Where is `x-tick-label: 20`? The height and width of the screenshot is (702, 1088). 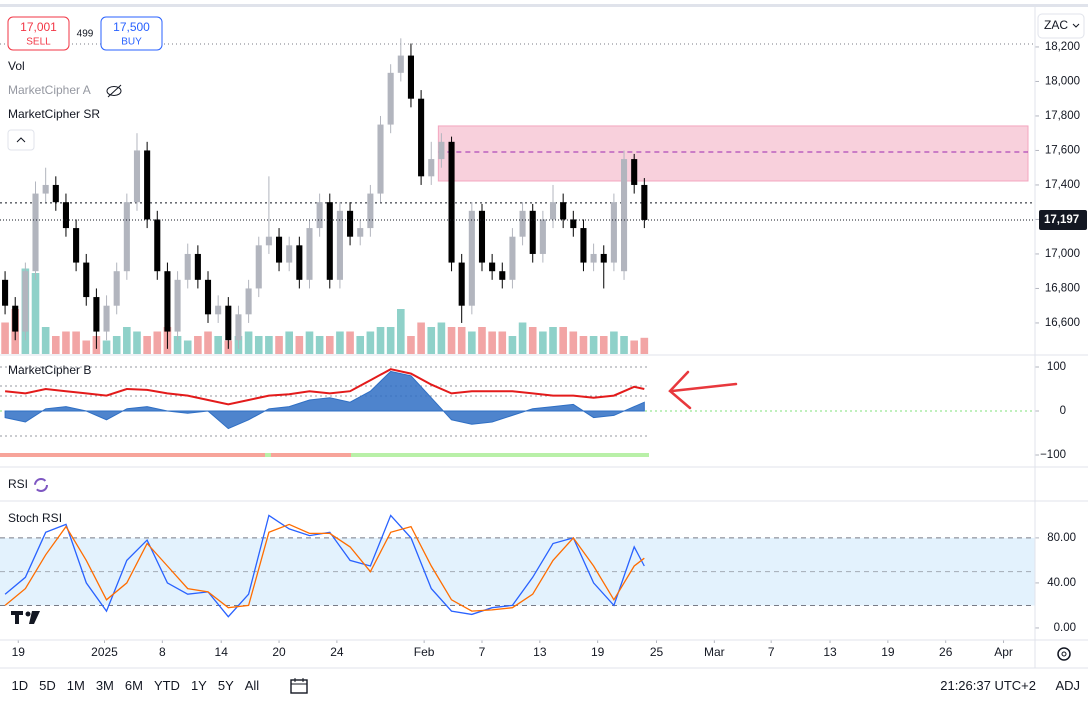 x-tick-label: 20 is located at coordinates (279, 652).